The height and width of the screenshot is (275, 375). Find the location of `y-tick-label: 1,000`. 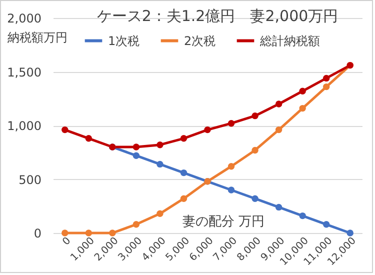

y-tick-label: 1,000 is located at coordinates (24, 126).